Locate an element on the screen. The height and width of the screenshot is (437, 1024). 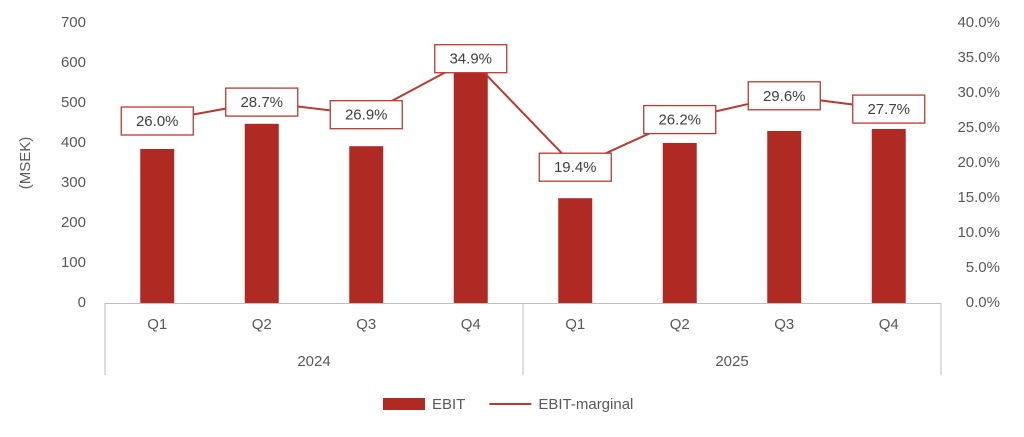
group-label: 2024 is located at coordinates (313, 361).